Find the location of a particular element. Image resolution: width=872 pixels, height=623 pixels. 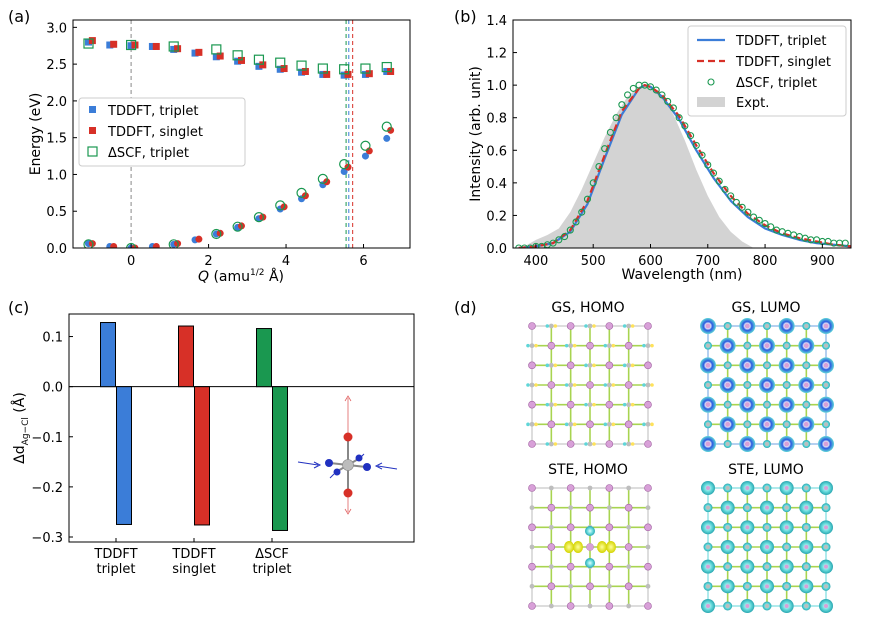

cl-atom-top is located at coordinates (348, 437).